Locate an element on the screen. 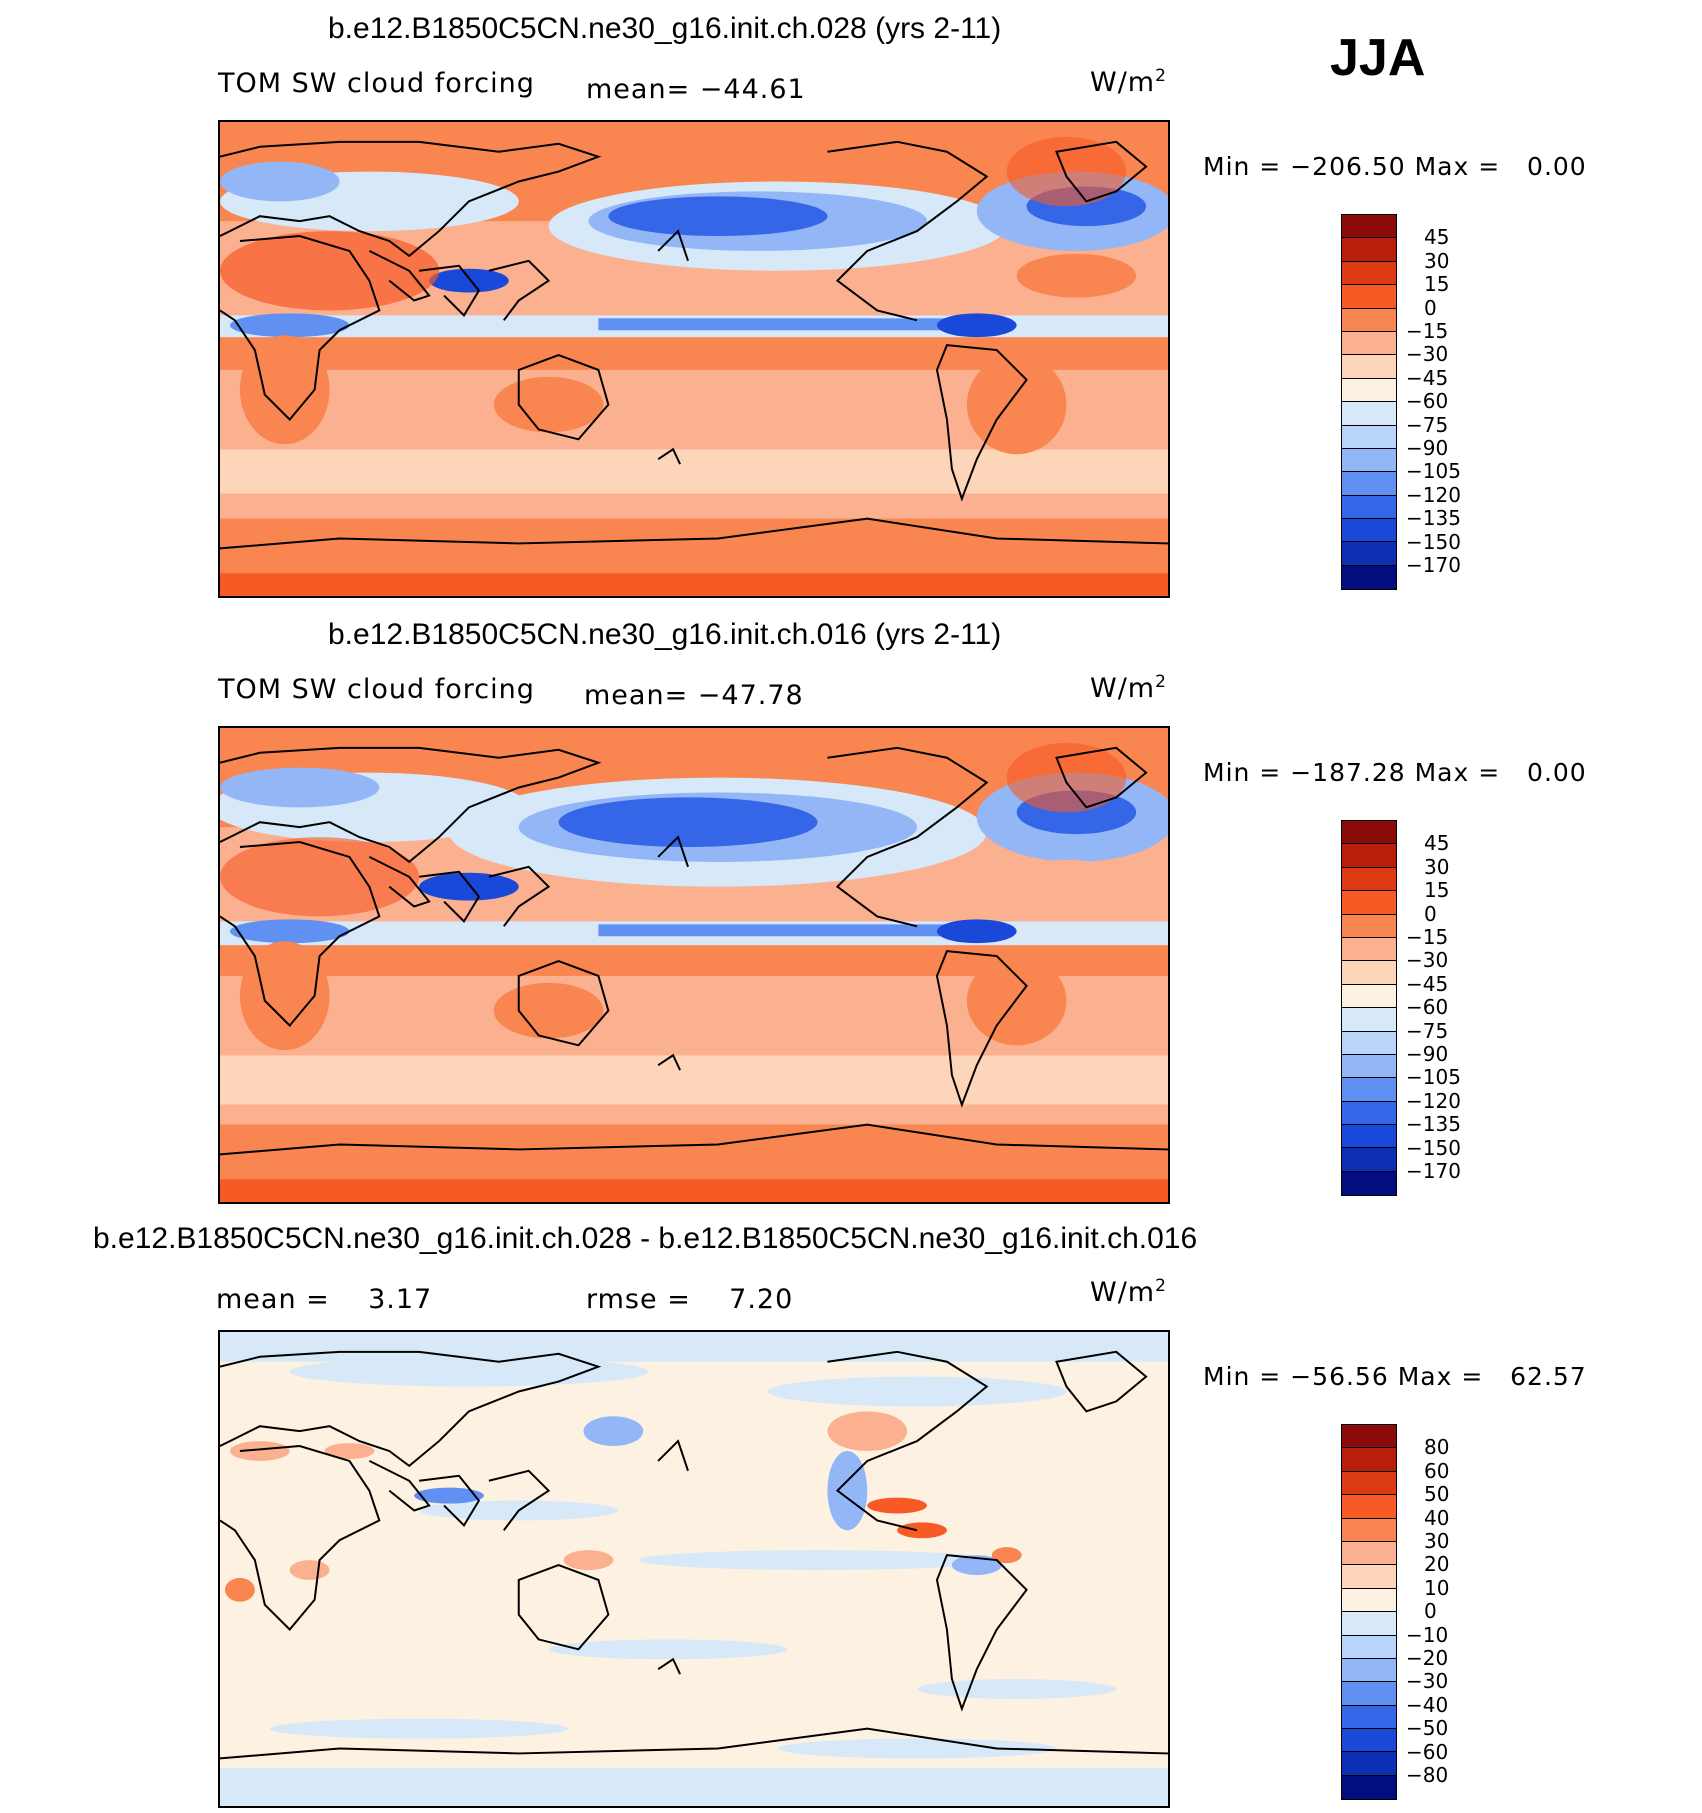 The image size is (1702, 1813). colorbar-tick-label: −10 is located at coordinates (1427, 1634).